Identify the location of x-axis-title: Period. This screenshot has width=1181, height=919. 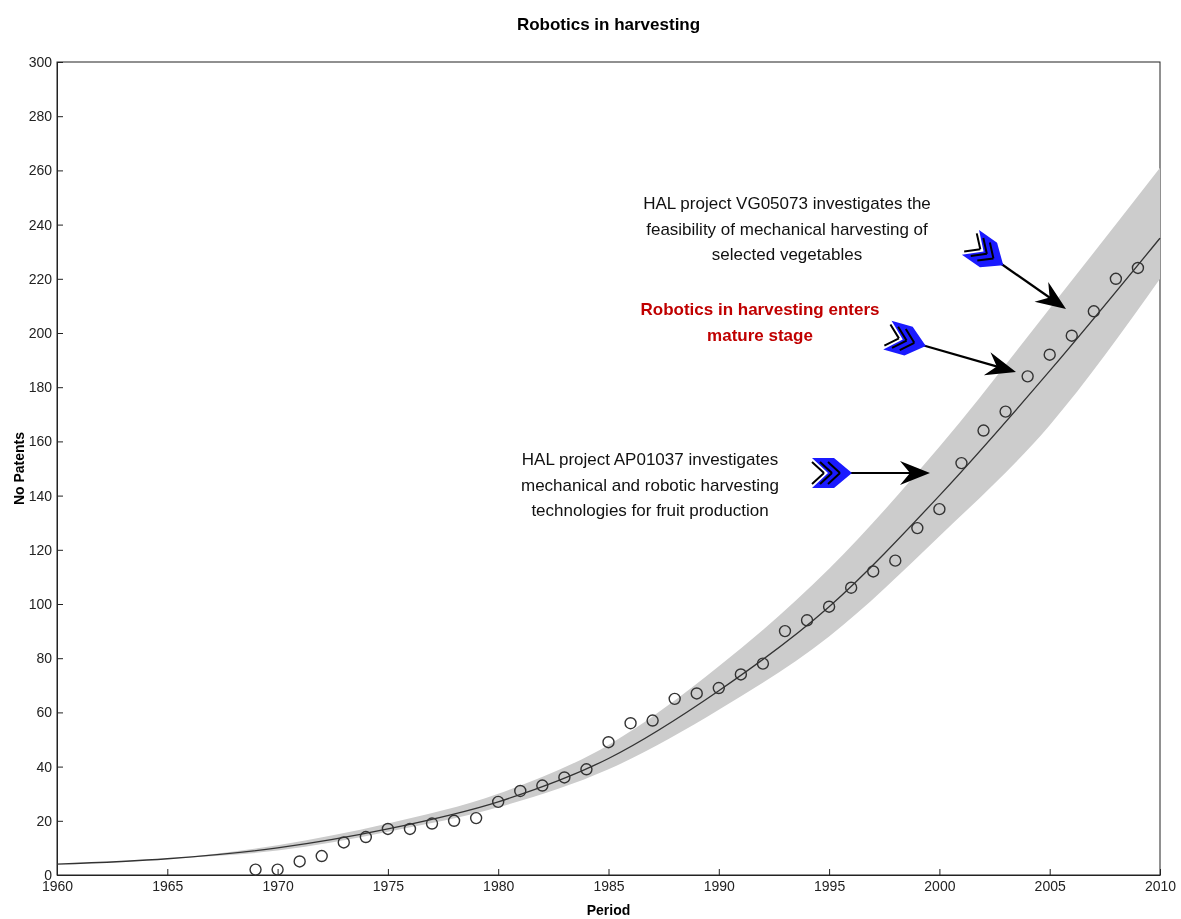
(608, 910).